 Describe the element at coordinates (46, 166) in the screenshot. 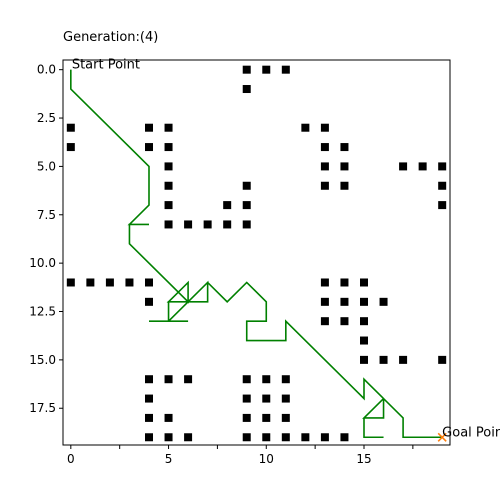

I see `y-tick-label-2: 5.0` at that location.